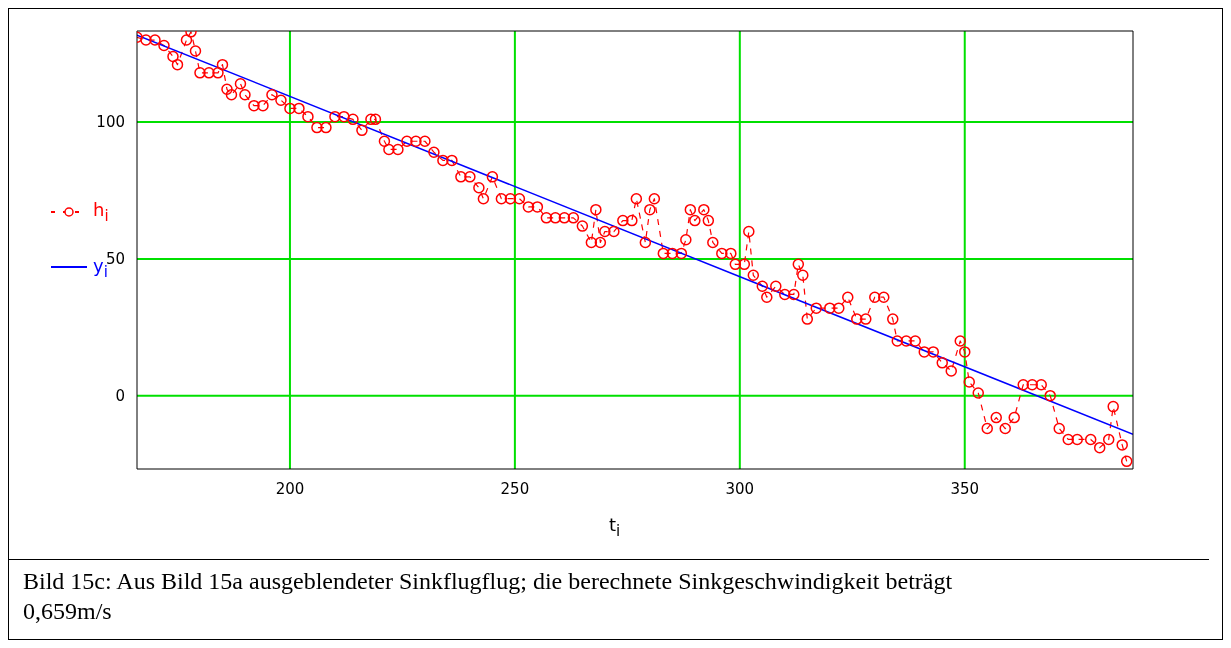  Describe the element at coordinates (965, 488) in the screenshot. I see `x-tick-label: 350` at that location.